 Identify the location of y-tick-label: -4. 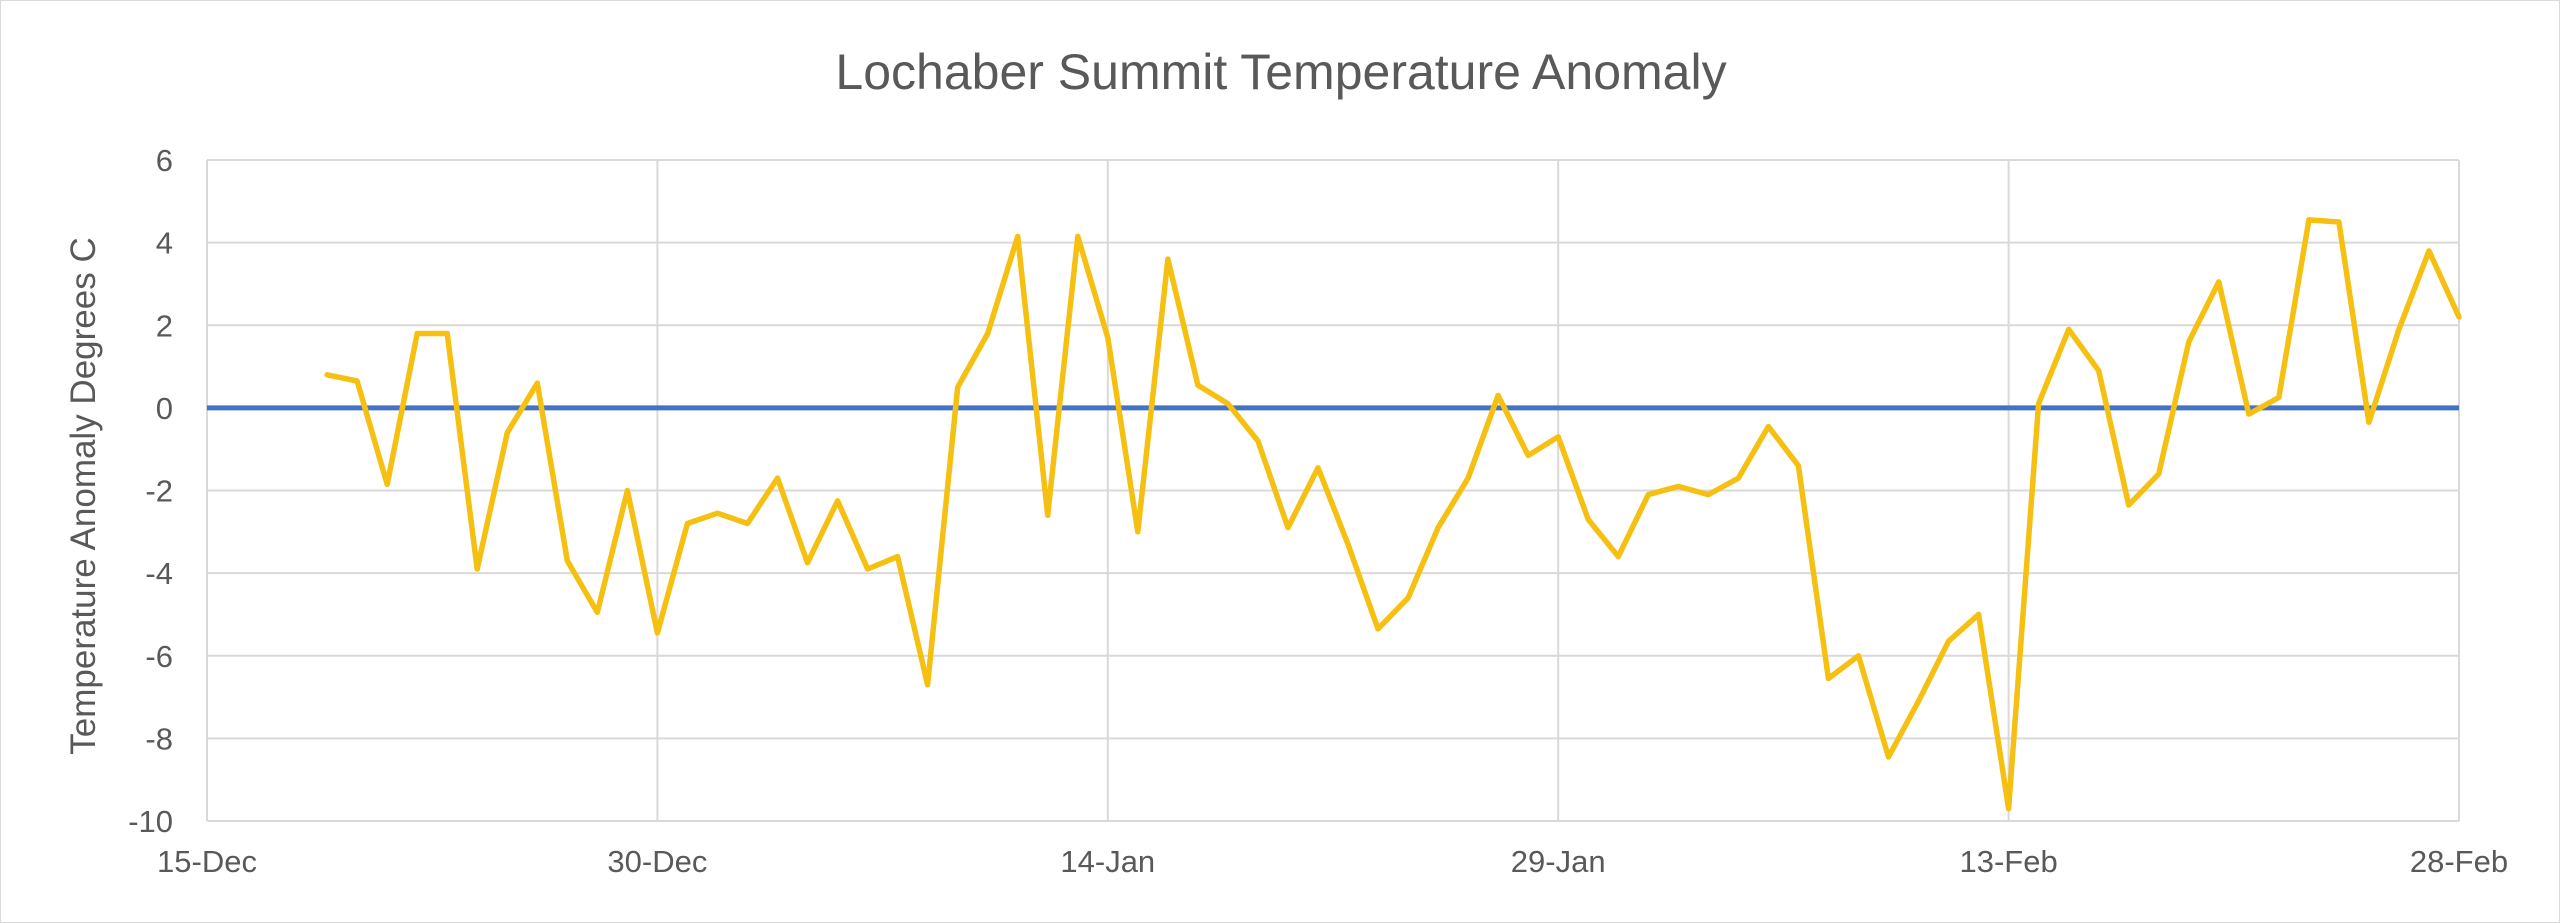
(159, 573).